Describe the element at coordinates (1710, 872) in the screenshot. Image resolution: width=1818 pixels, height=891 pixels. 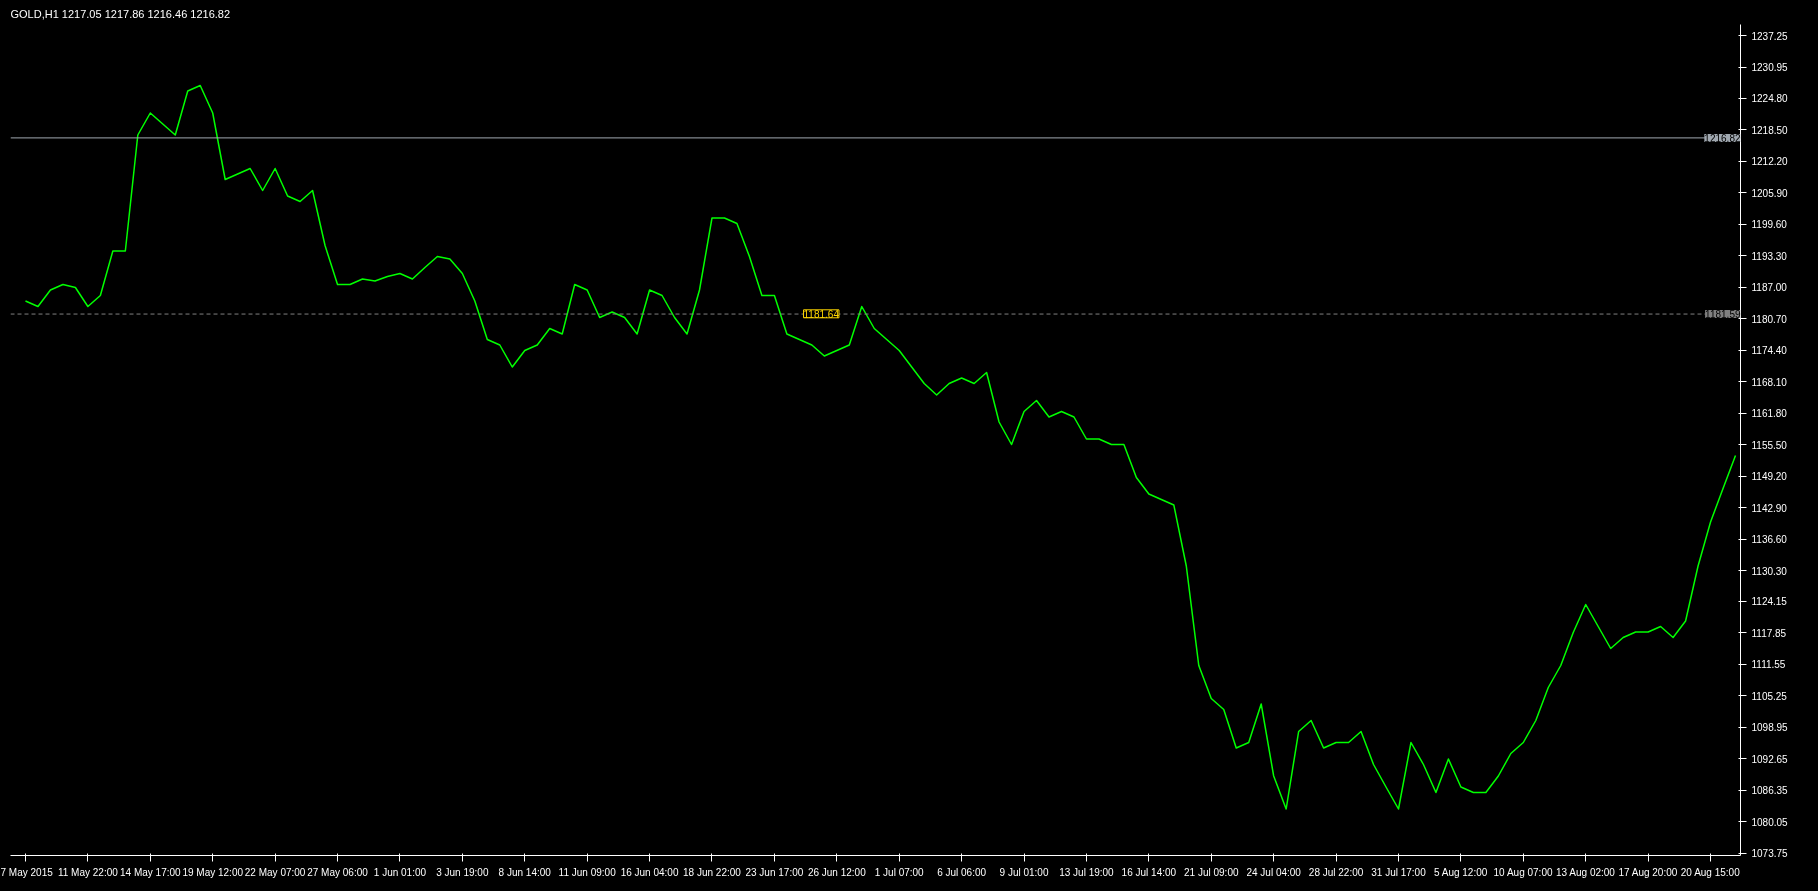
I see `x-tick-label: 20 Aug 15:00` at that location.